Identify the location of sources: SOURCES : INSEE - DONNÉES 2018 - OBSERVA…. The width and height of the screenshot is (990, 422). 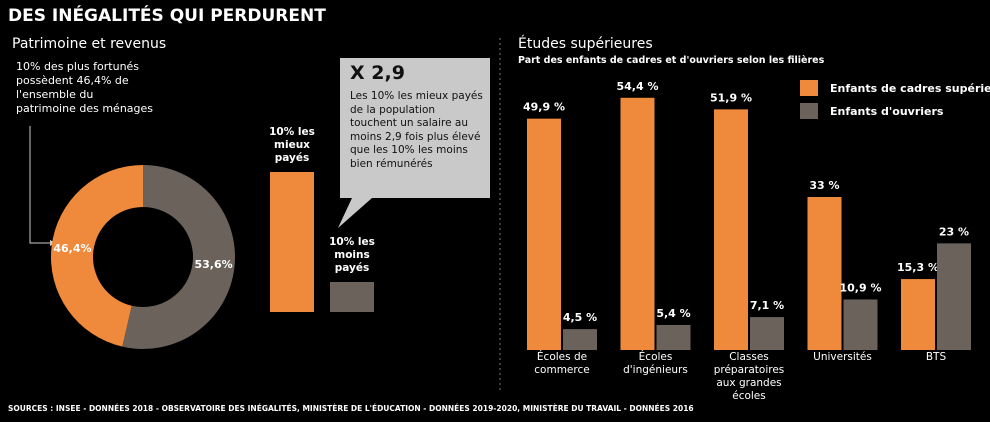
(351, 408).